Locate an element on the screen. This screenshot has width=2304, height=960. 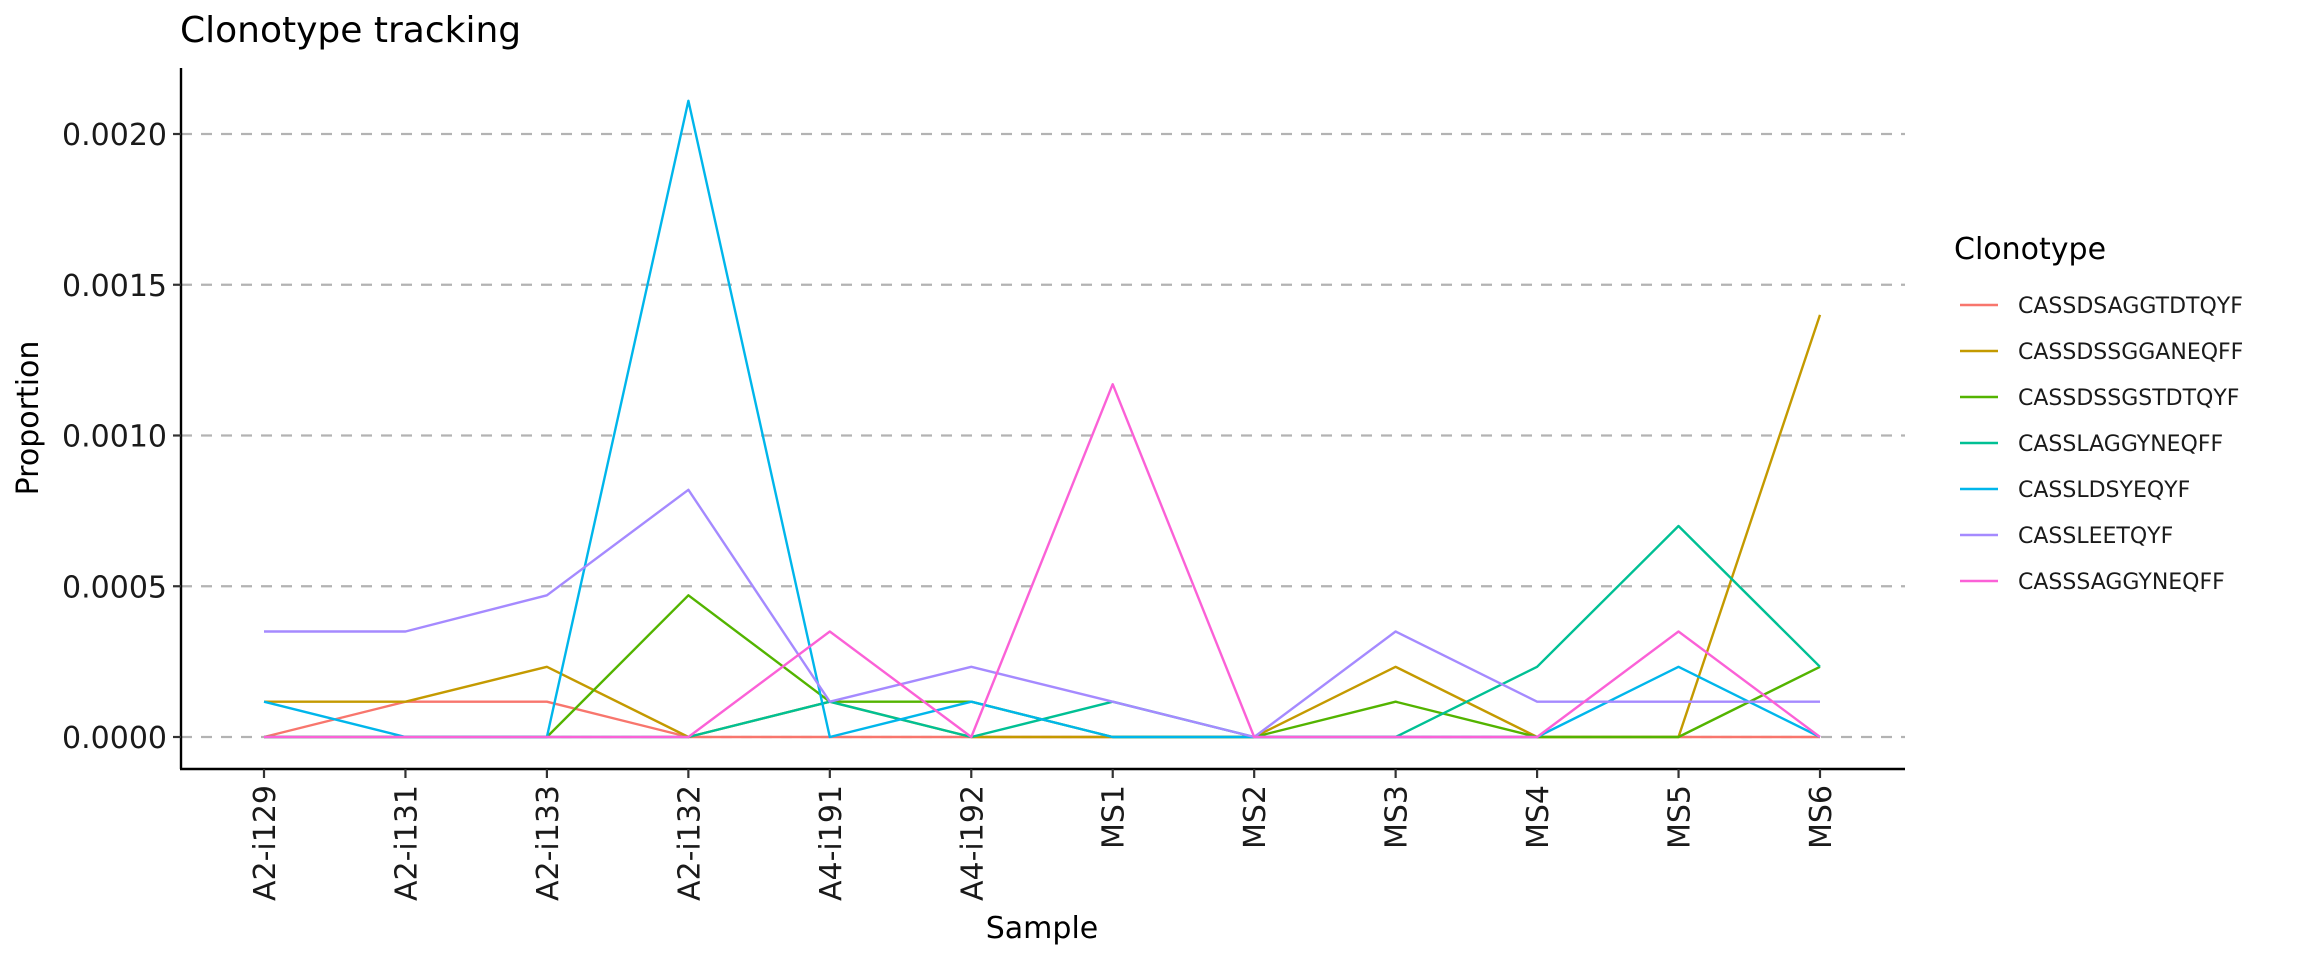
y-tick-label: 0.0020 is located at coordinates (114, 135).